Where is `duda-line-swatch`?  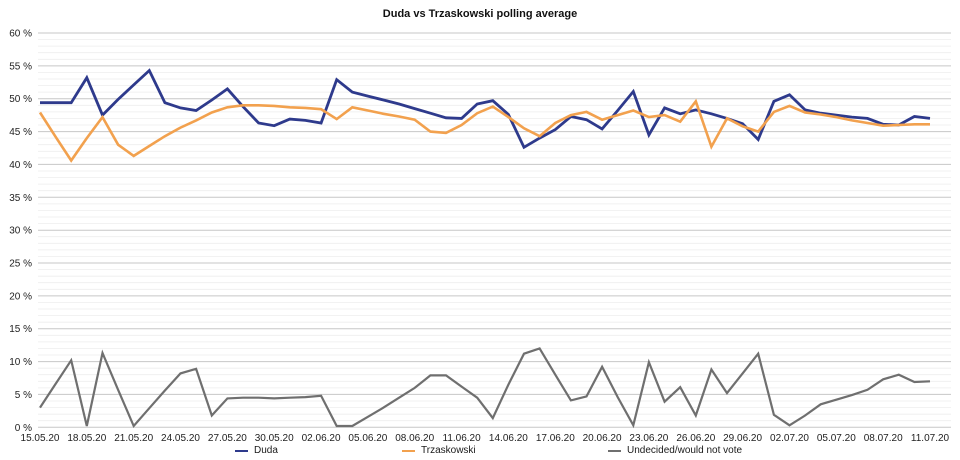
duda-line-swatch is located at coordinates (241, 450).